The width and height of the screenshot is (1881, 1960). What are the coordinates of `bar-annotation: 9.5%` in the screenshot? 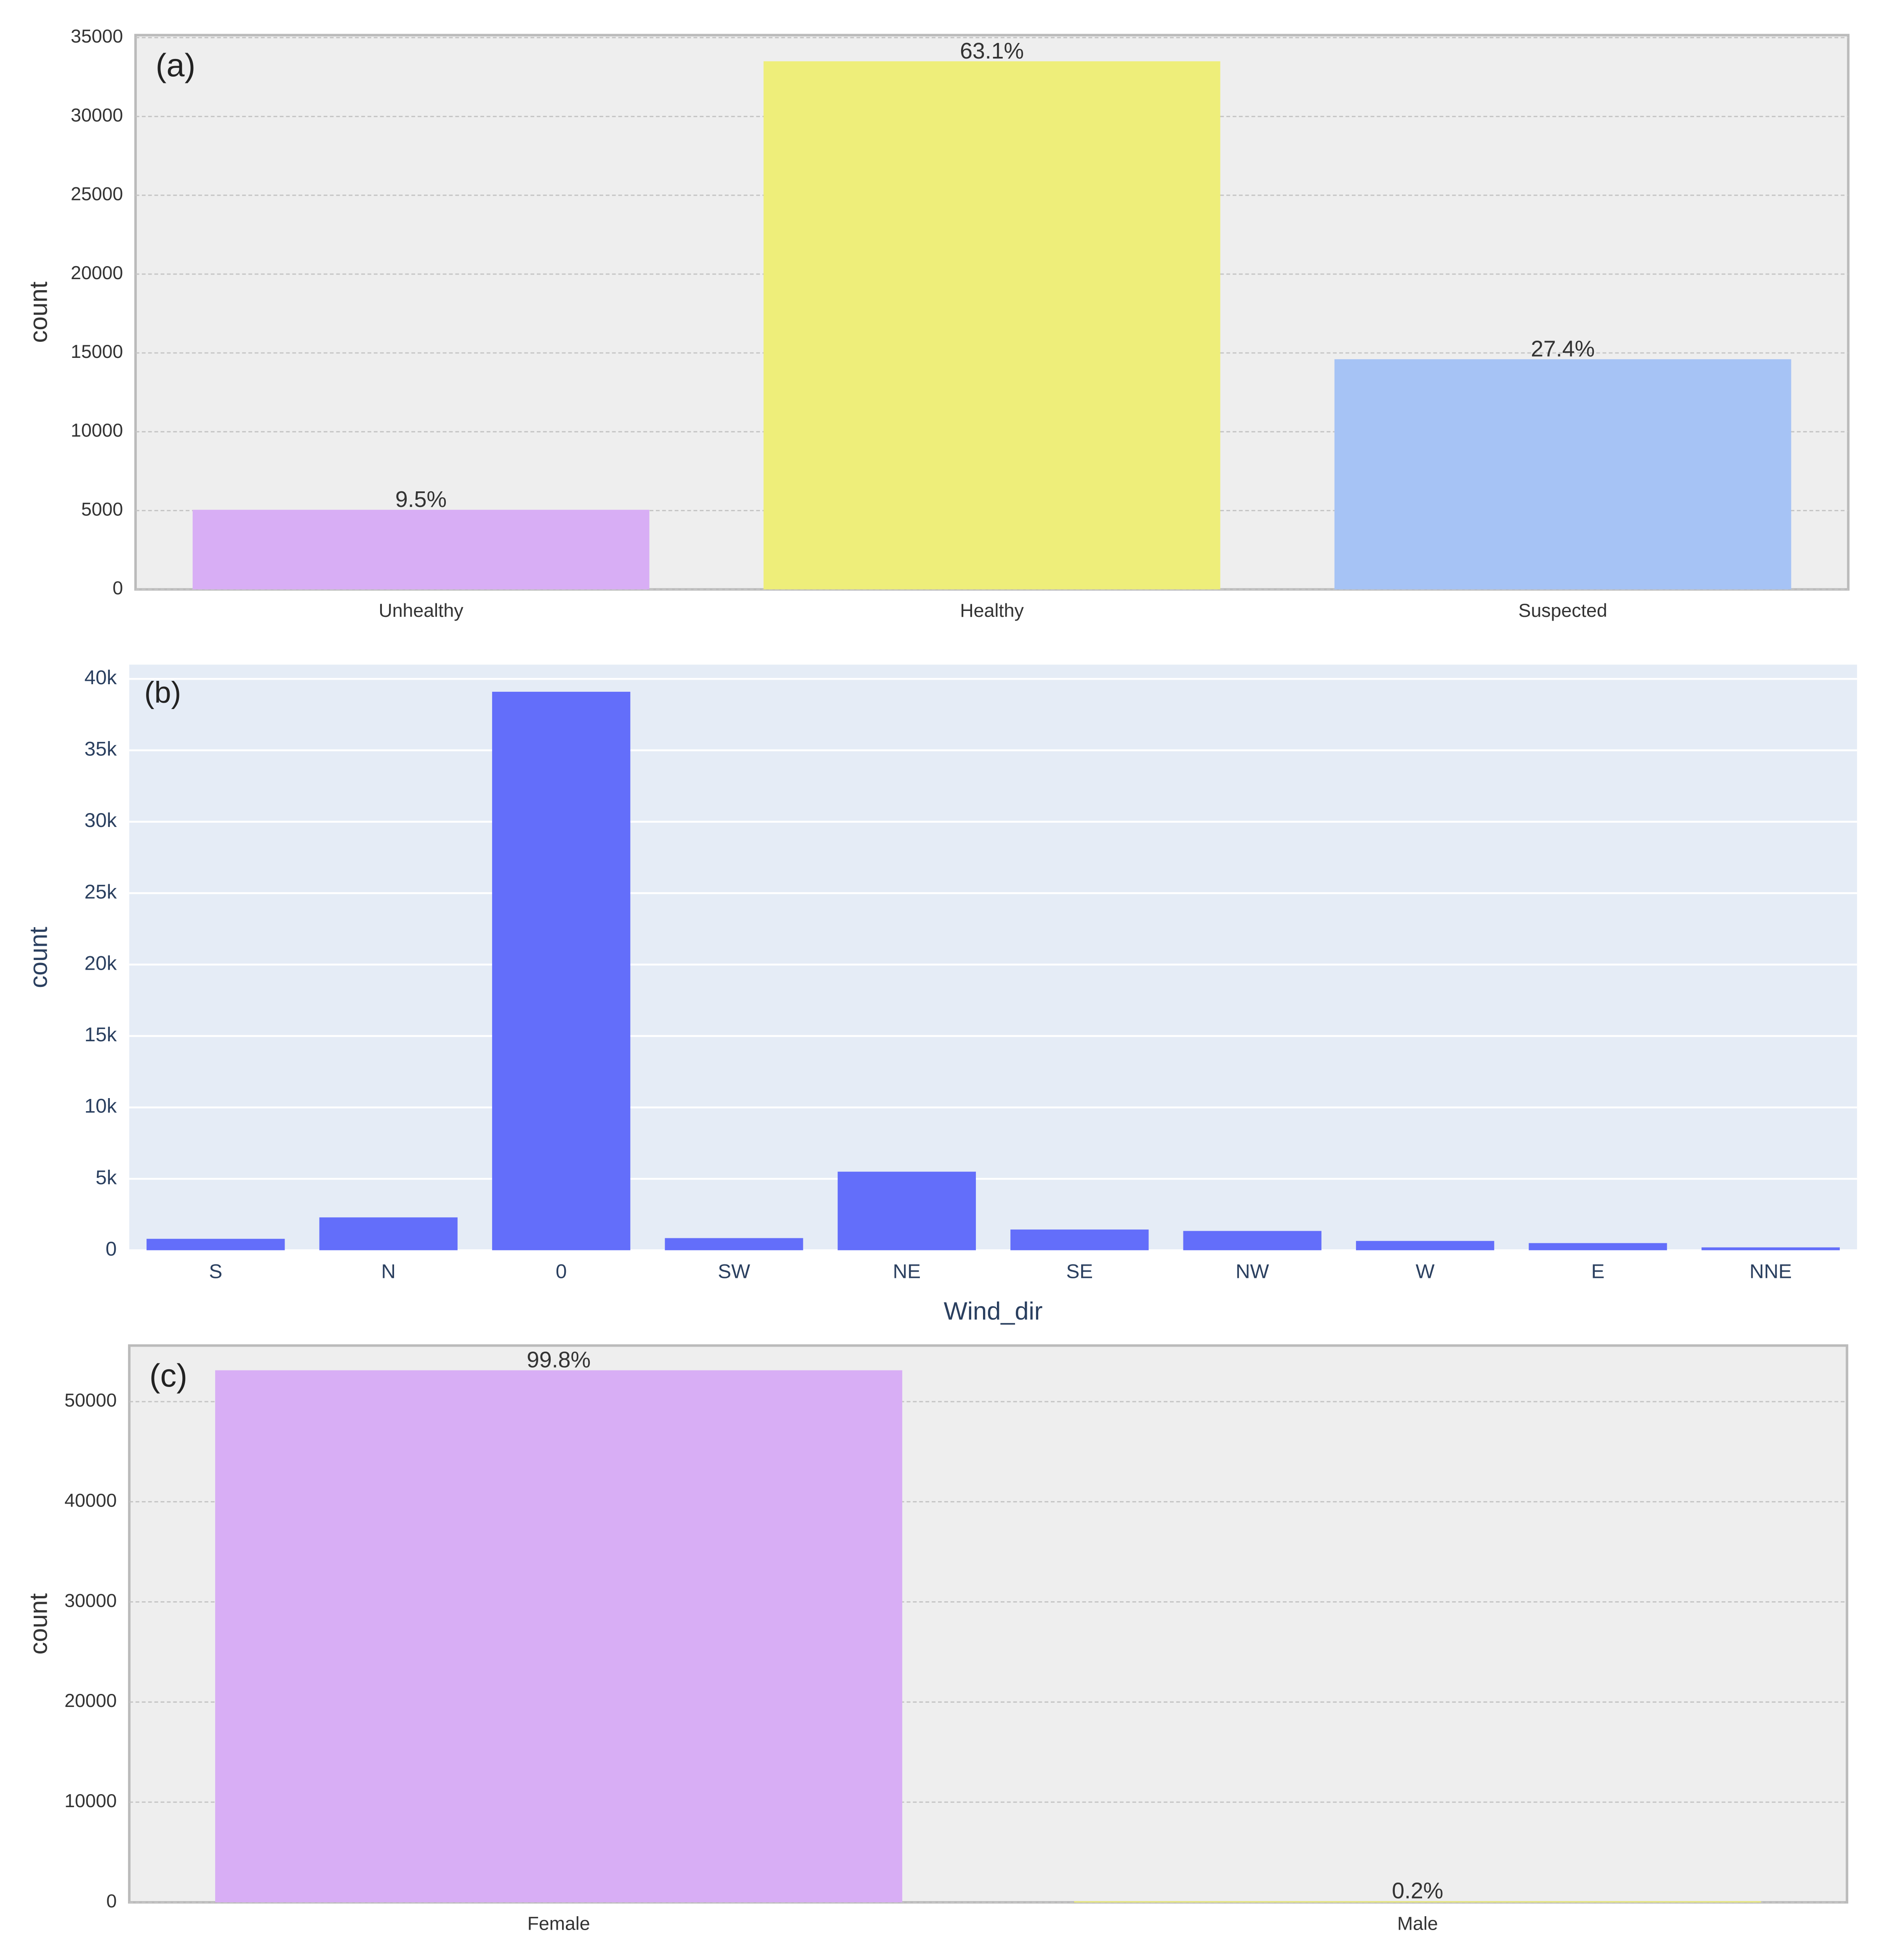 It's located at (421, 499).